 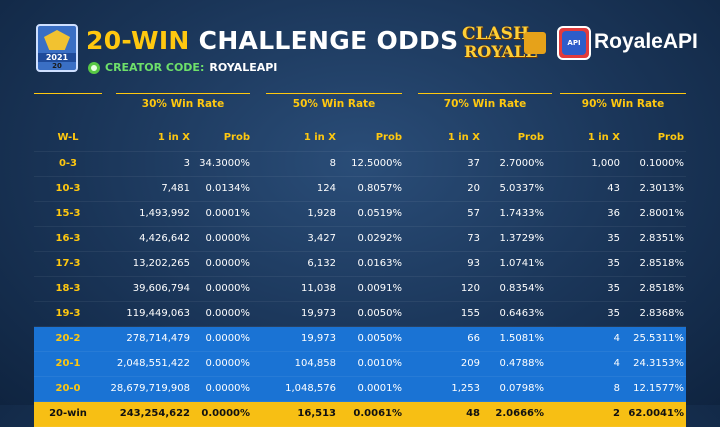 I want to click on cell-wl: 19-3, so click(x=68, y=313).